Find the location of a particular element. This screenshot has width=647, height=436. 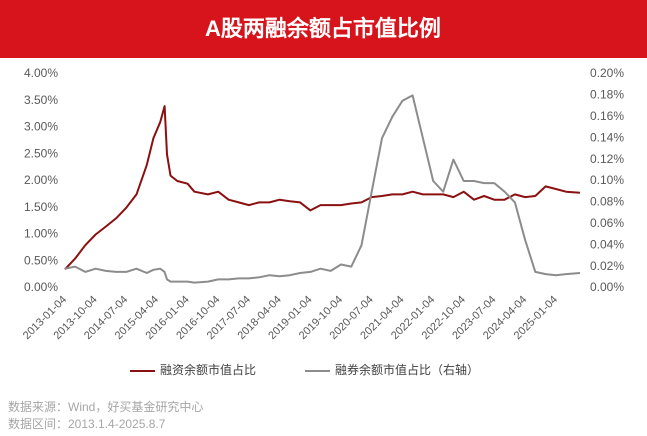

y-tick-label: 1.00% is located at coordinates (41, 234).